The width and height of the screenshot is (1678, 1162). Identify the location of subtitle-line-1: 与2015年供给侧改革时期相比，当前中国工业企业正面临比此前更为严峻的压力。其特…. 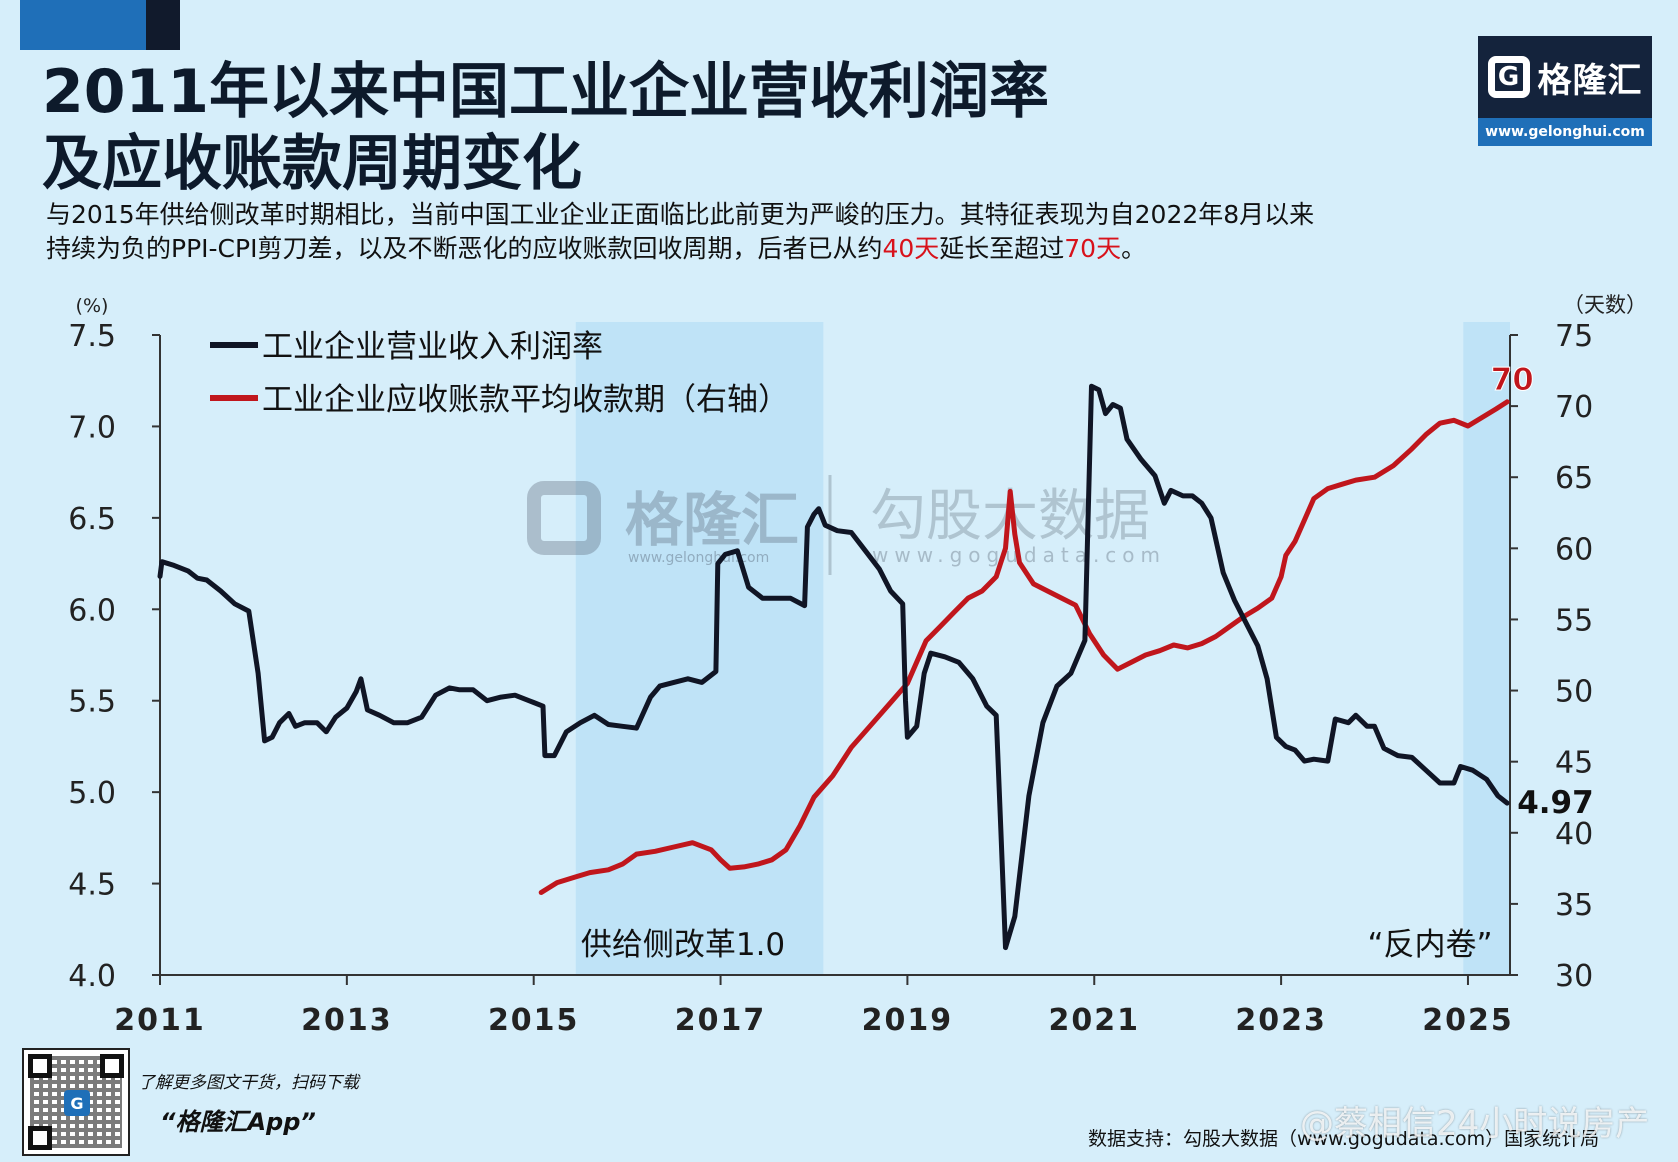
(680, 214).